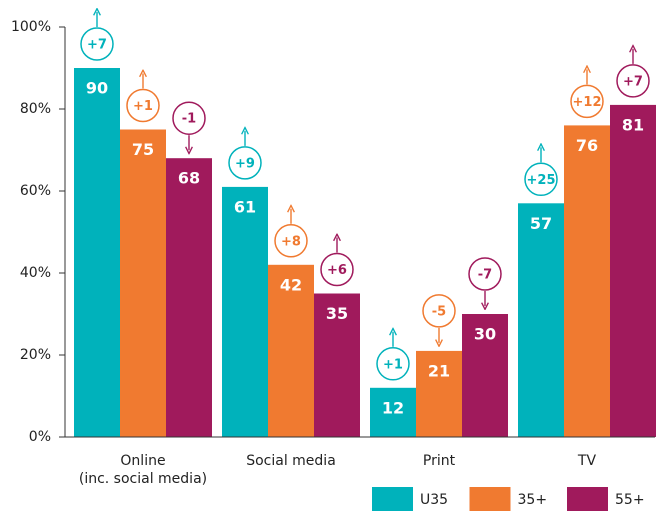 This screenshot has width=669, height=514. What do you see at coordinates (485, 334) in the screenshot?
I see `value-label: 30` at bounding box center [485, 334].